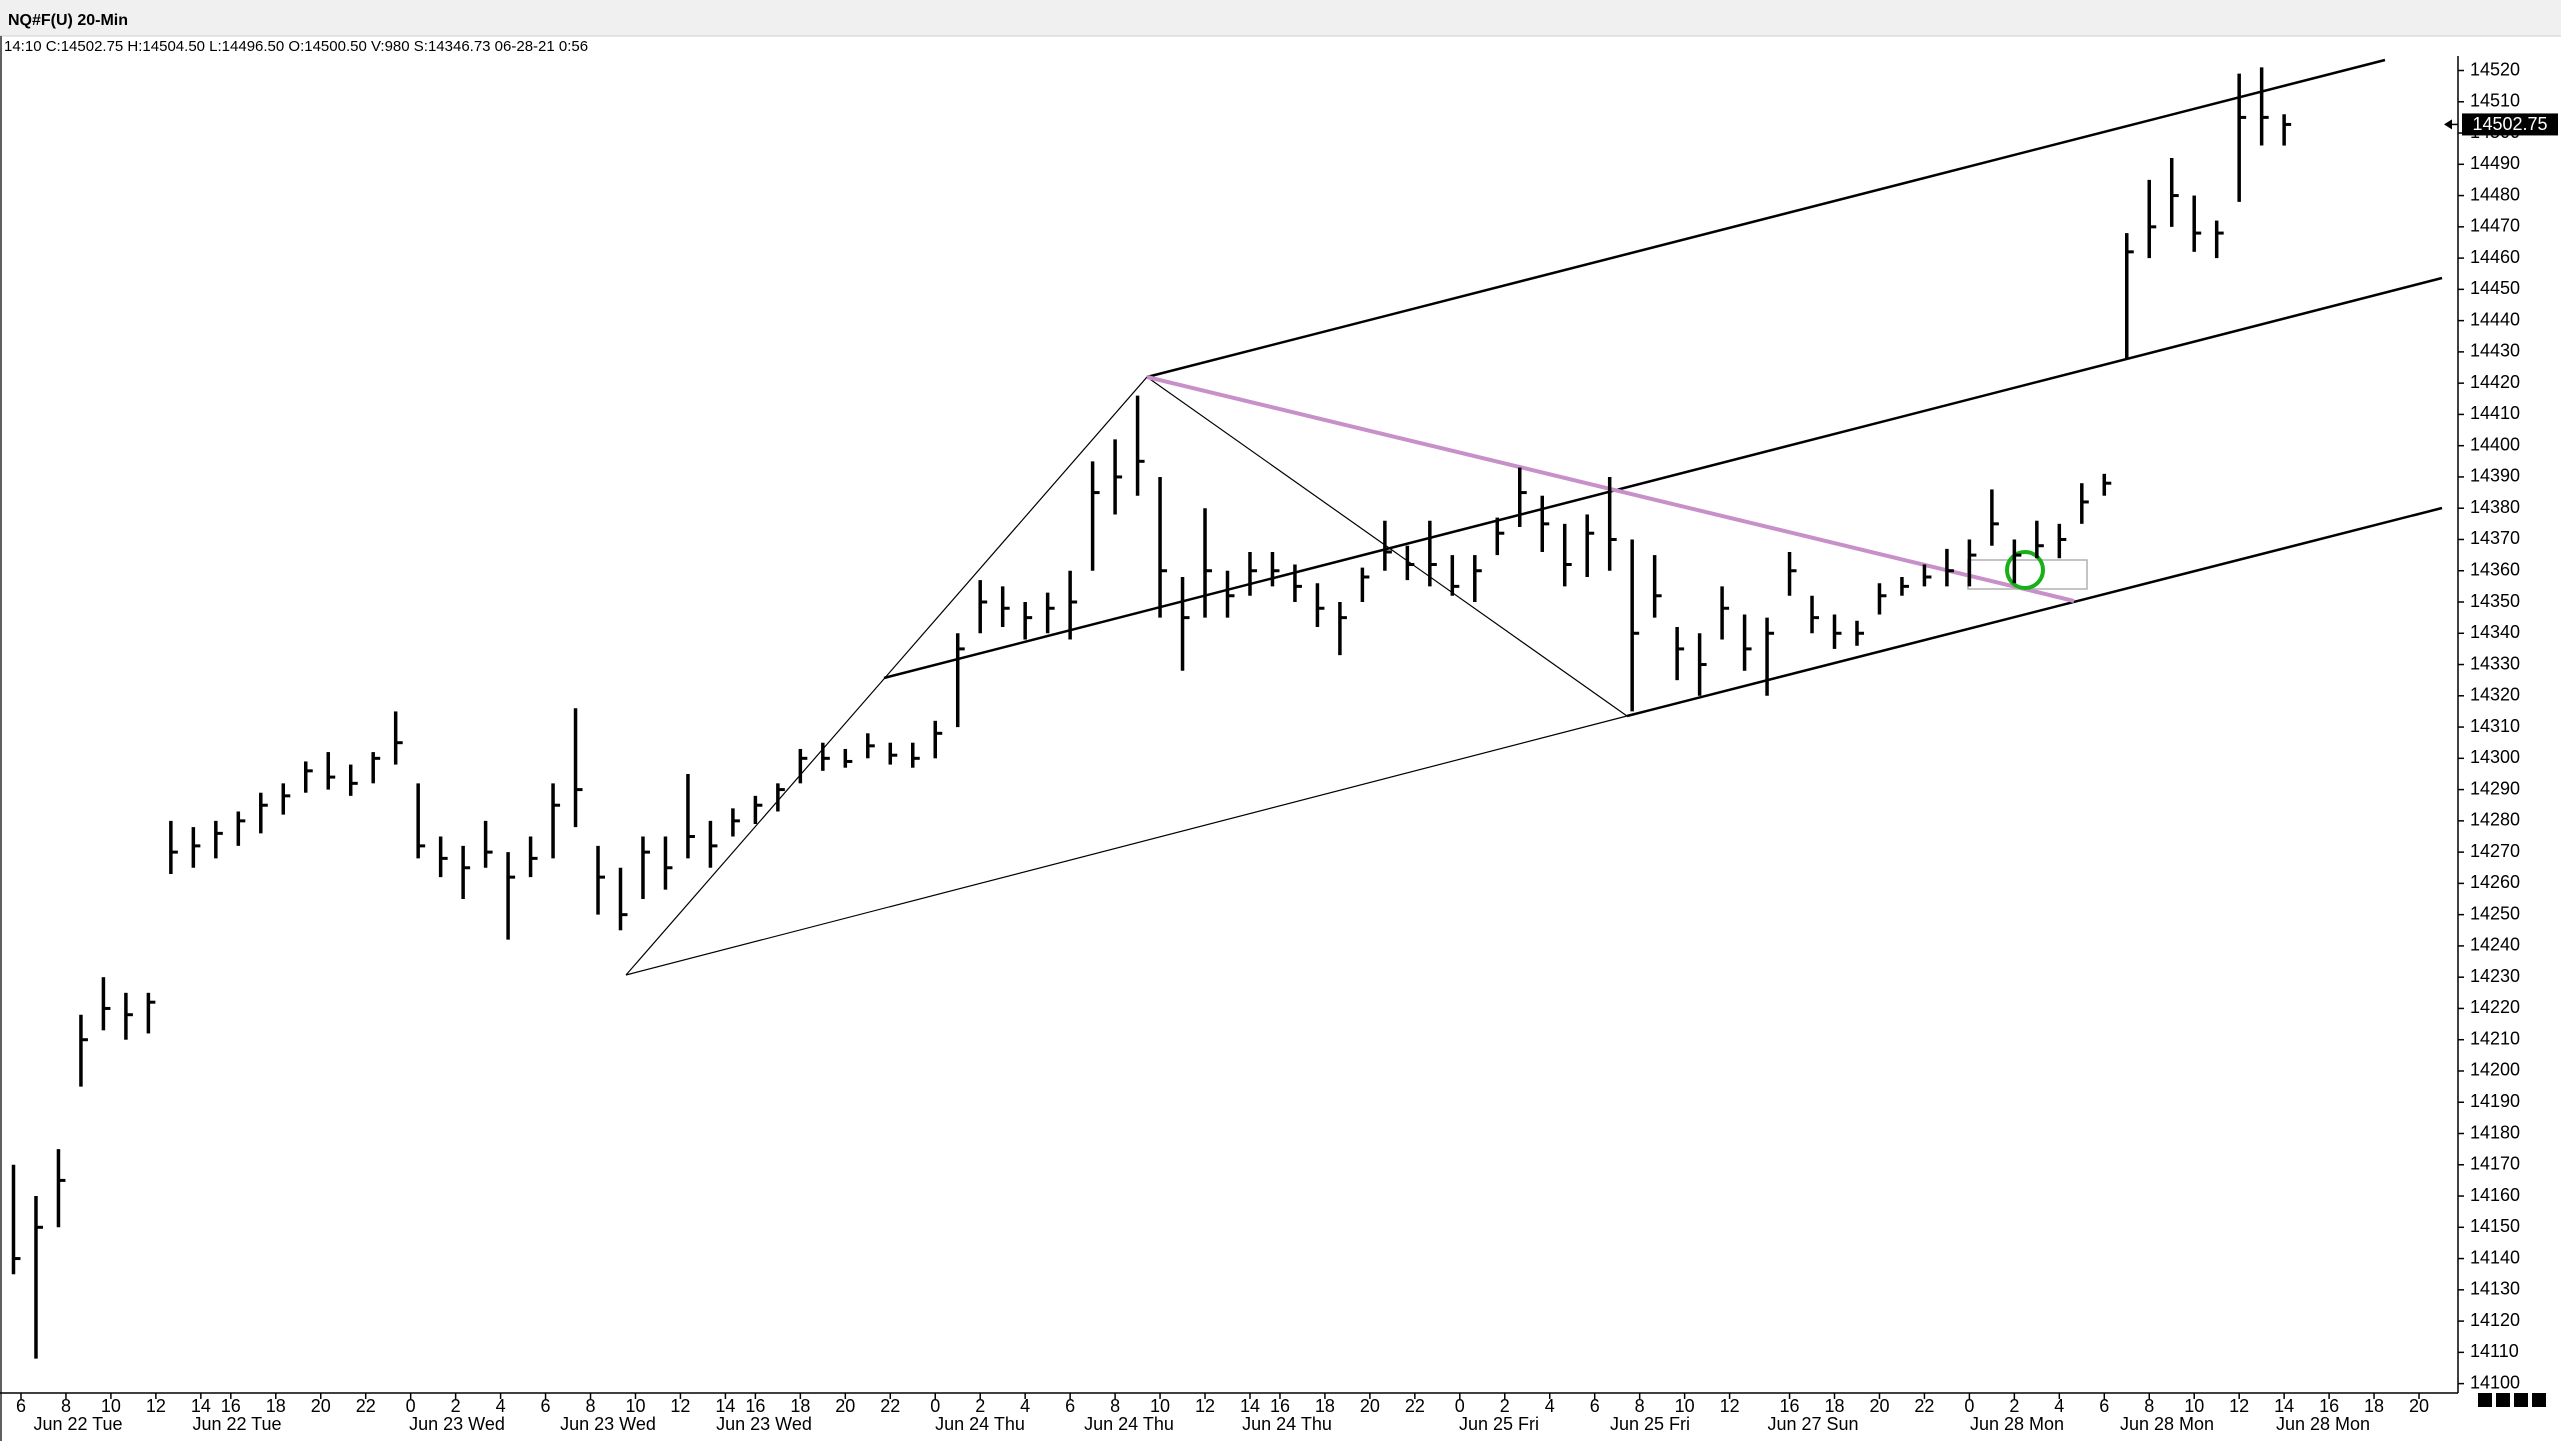  I want to click on y-tick-label: 14390, so click(2495, 476).